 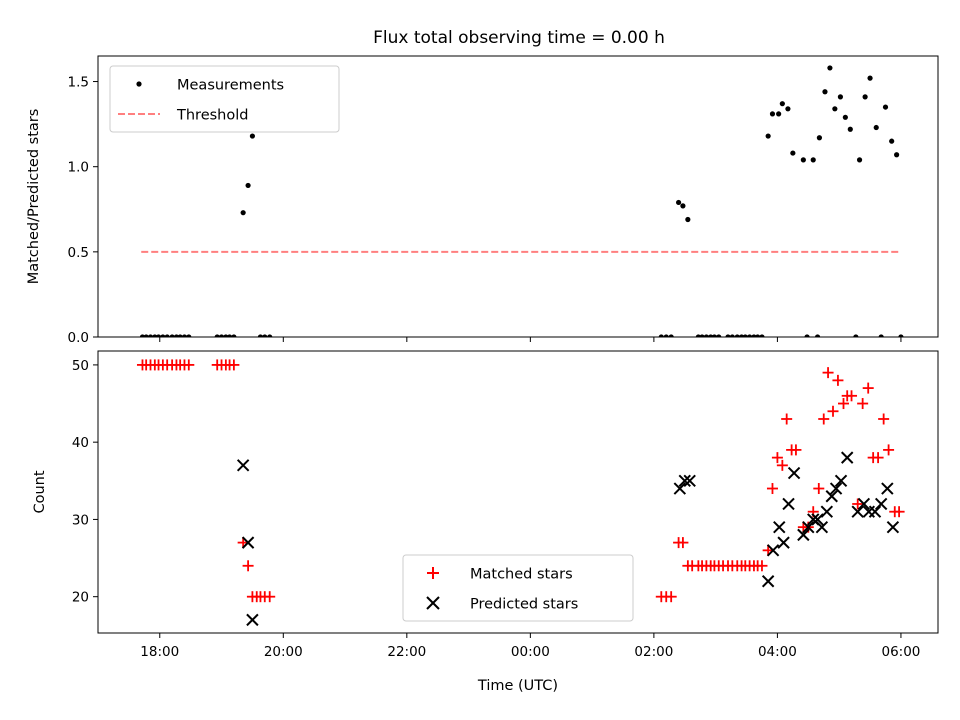 What do you see at coordinates (406, 652) in the screenshot?
I see `x-tick-label: 22:00` at bounding box center [406, 652].